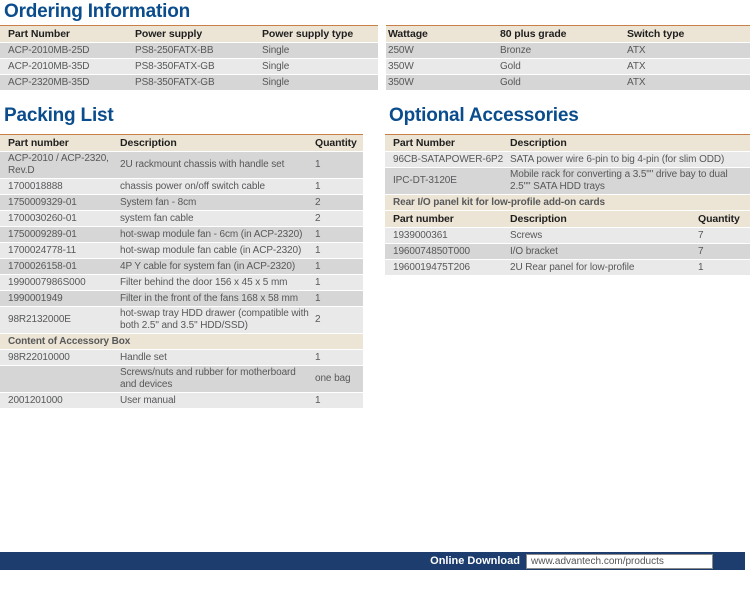 The width and height of the screenshot is (750, 591). I want to click on column-header: Part Number, so click(447, 143).